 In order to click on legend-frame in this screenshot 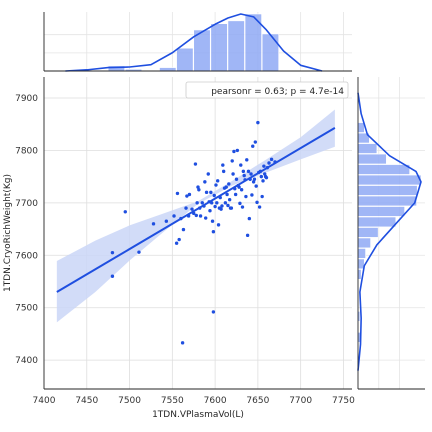, I will do `click(267, 90)`.